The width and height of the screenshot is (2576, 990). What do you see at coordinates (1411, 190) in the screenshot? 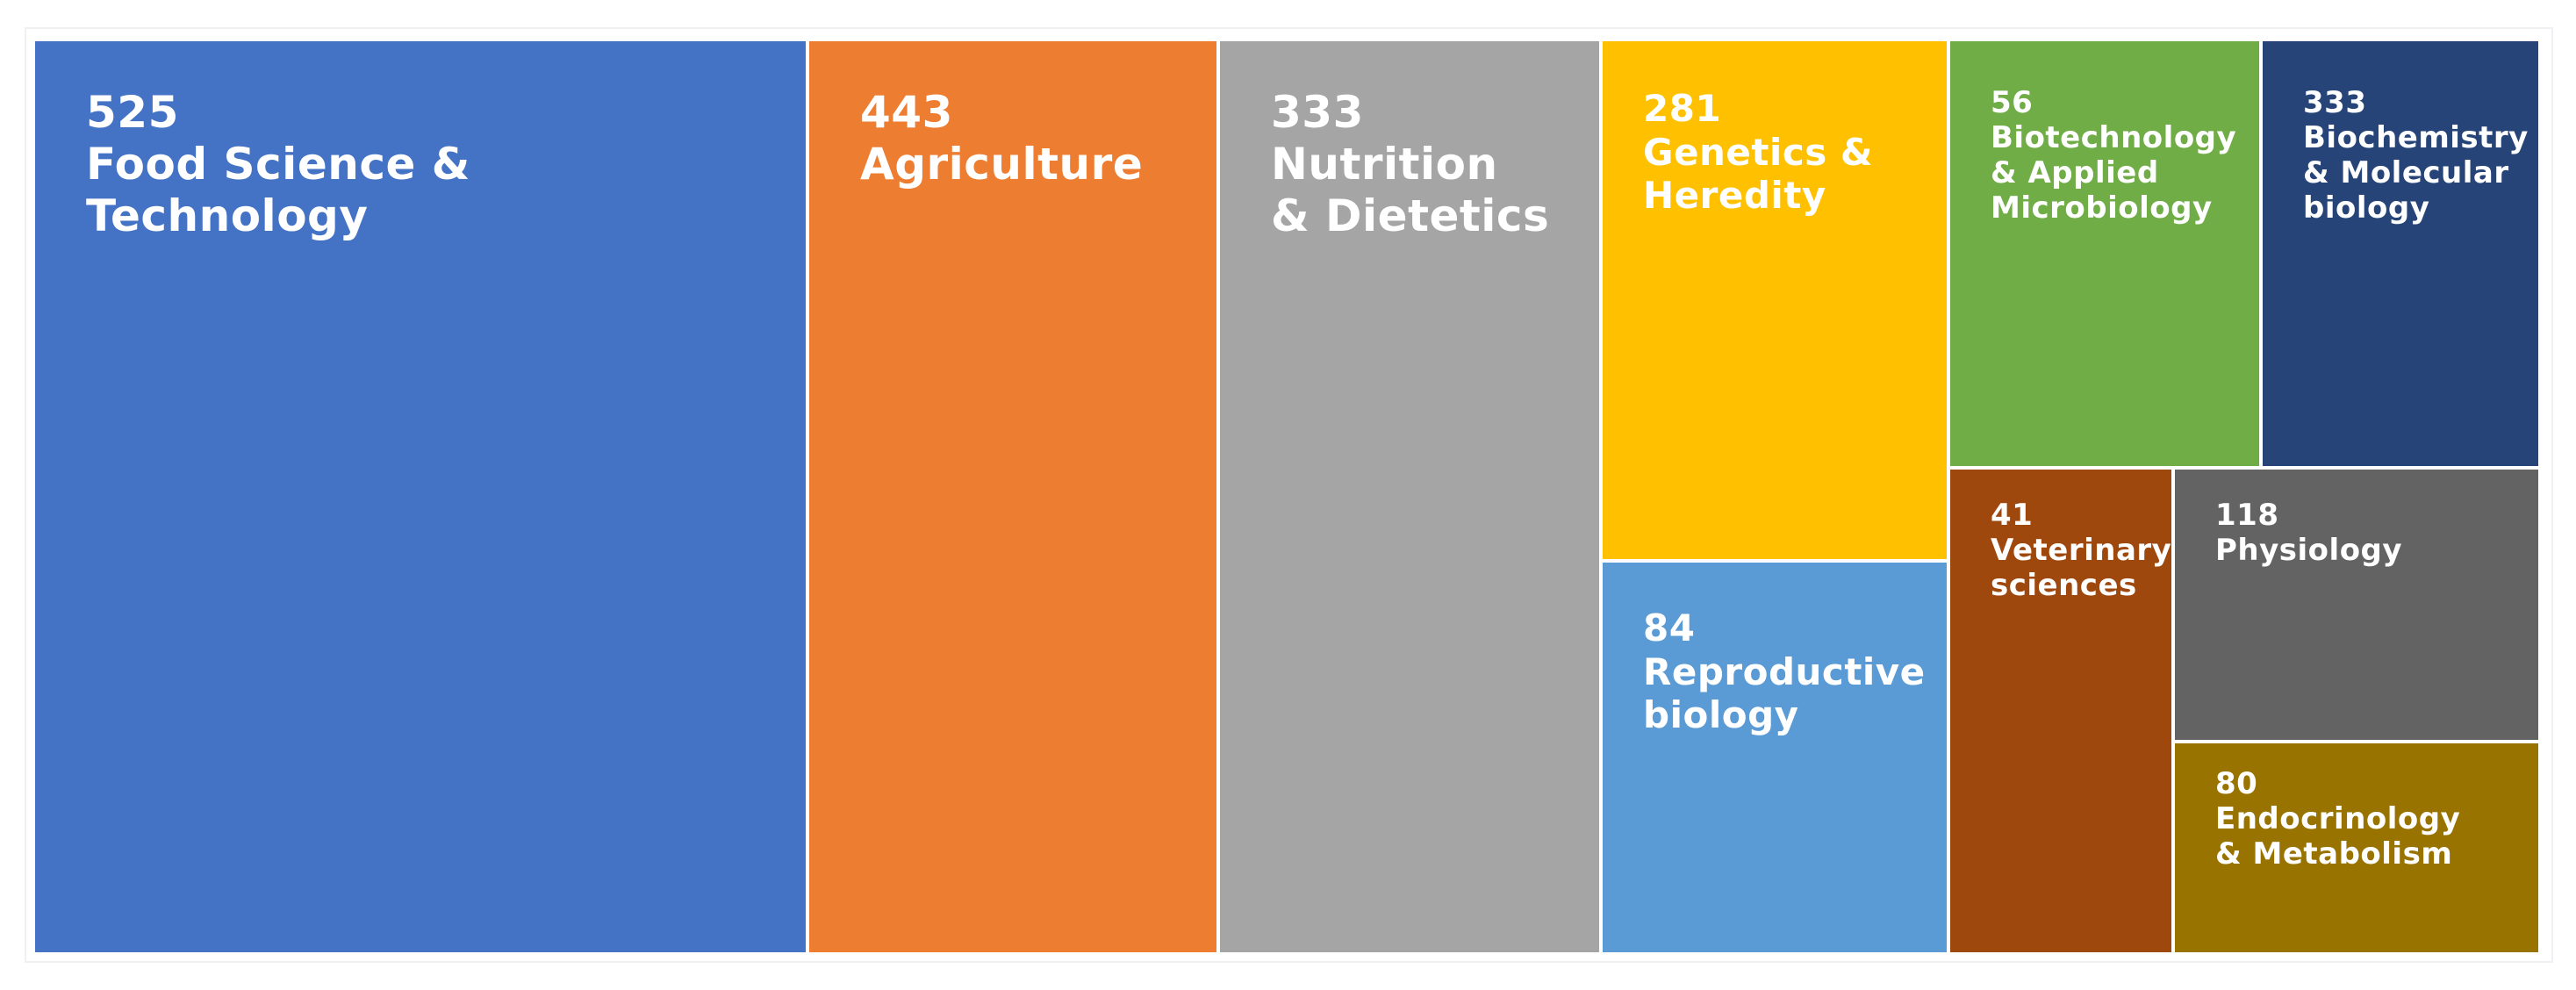
I see `tile-label: Nutrition & Dietetics` at bounding box center [1411, 190].